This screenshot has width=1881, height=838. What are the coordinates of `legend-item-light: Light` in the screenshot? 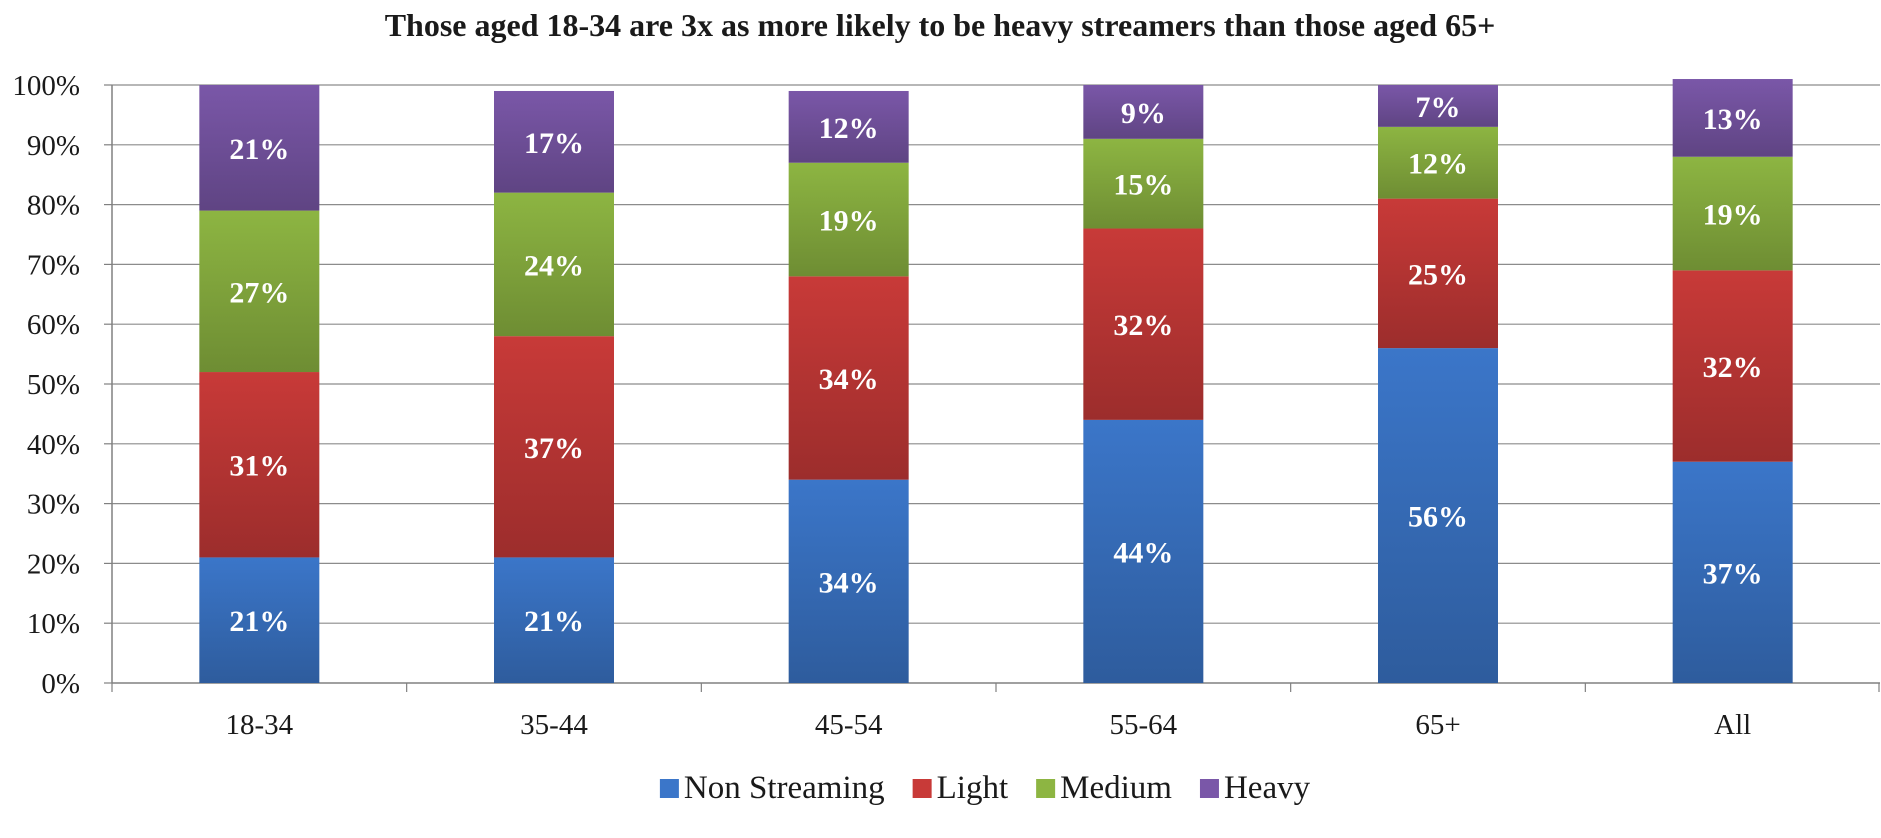 It's located at (960, 788).